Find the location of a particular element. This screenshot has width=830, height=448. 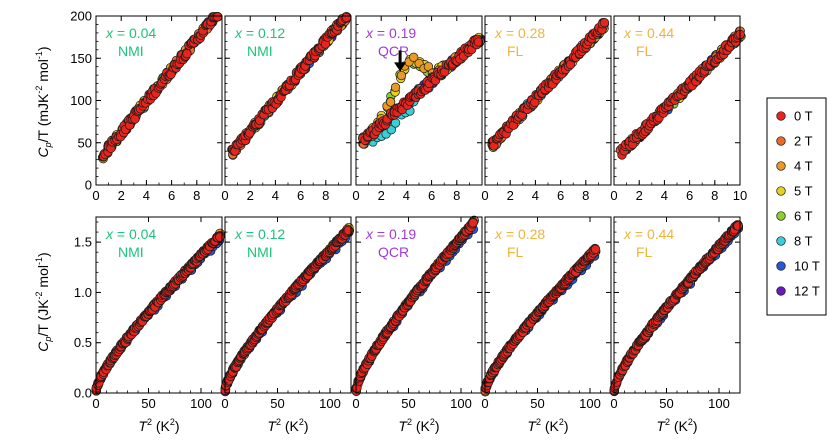

y-axis-label-top: Cp/T (mJK-2 mol-1) is located at coordinates (43, 101).